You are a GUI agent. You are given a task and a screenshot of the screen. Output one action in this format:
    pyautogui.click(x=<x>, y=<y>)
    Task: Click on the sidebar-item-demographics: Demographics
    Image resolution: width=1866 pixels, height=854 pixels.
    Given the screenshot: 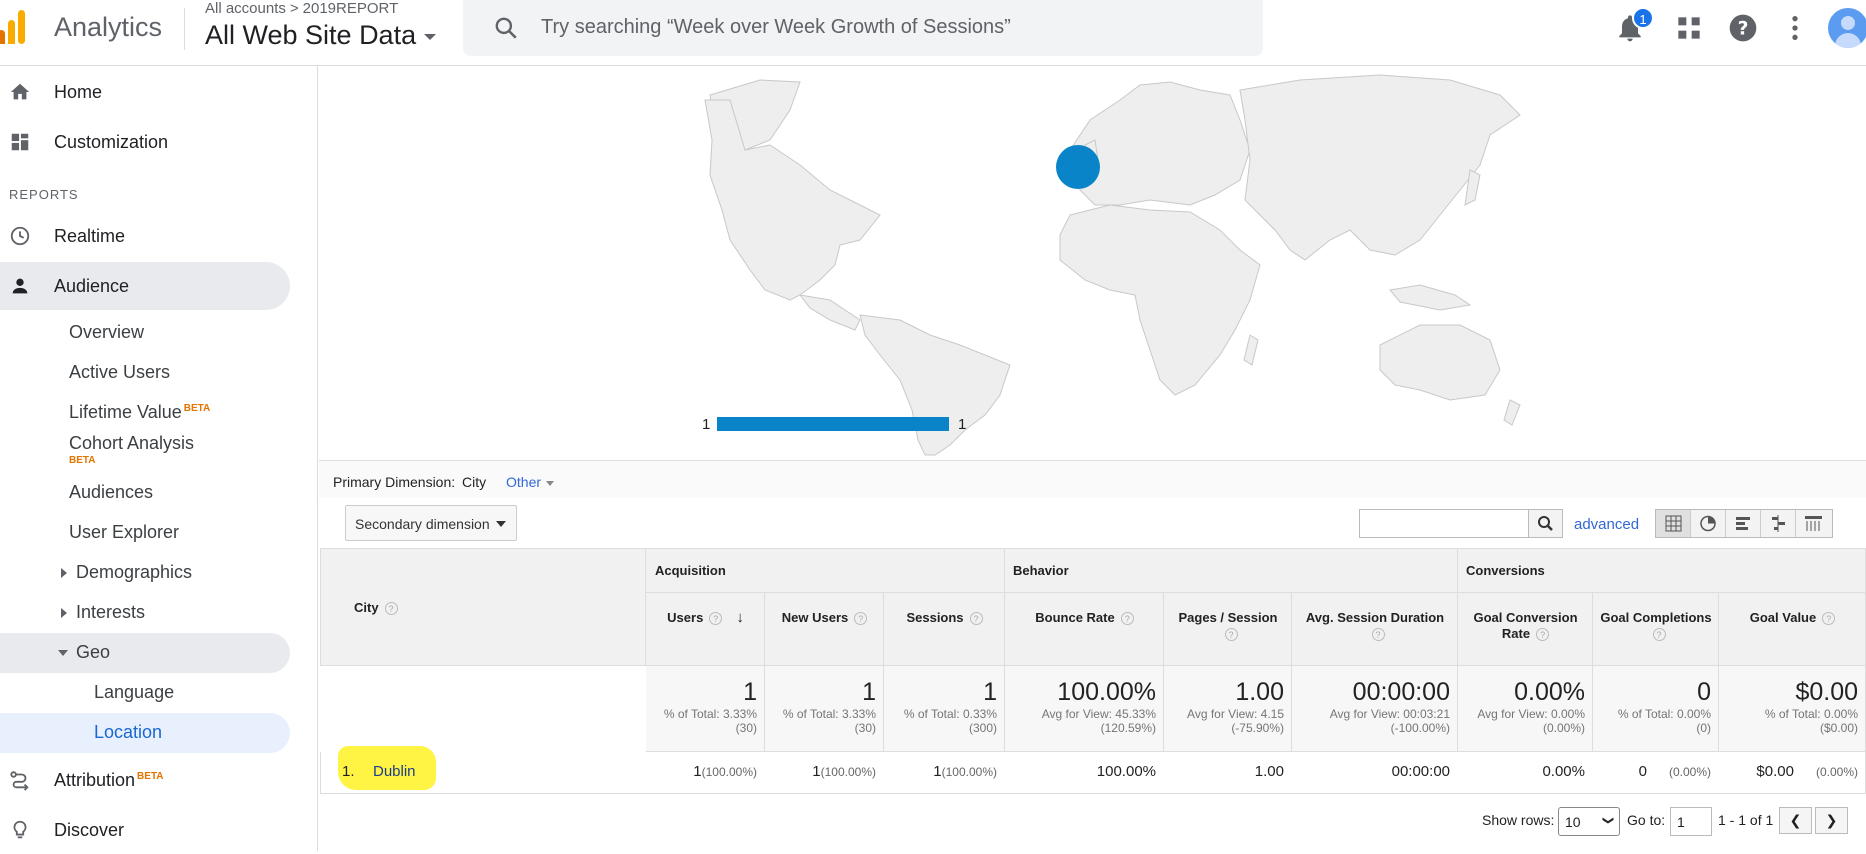 What is the action you would take?
    pyautogui.click(x=145, y=573)
    